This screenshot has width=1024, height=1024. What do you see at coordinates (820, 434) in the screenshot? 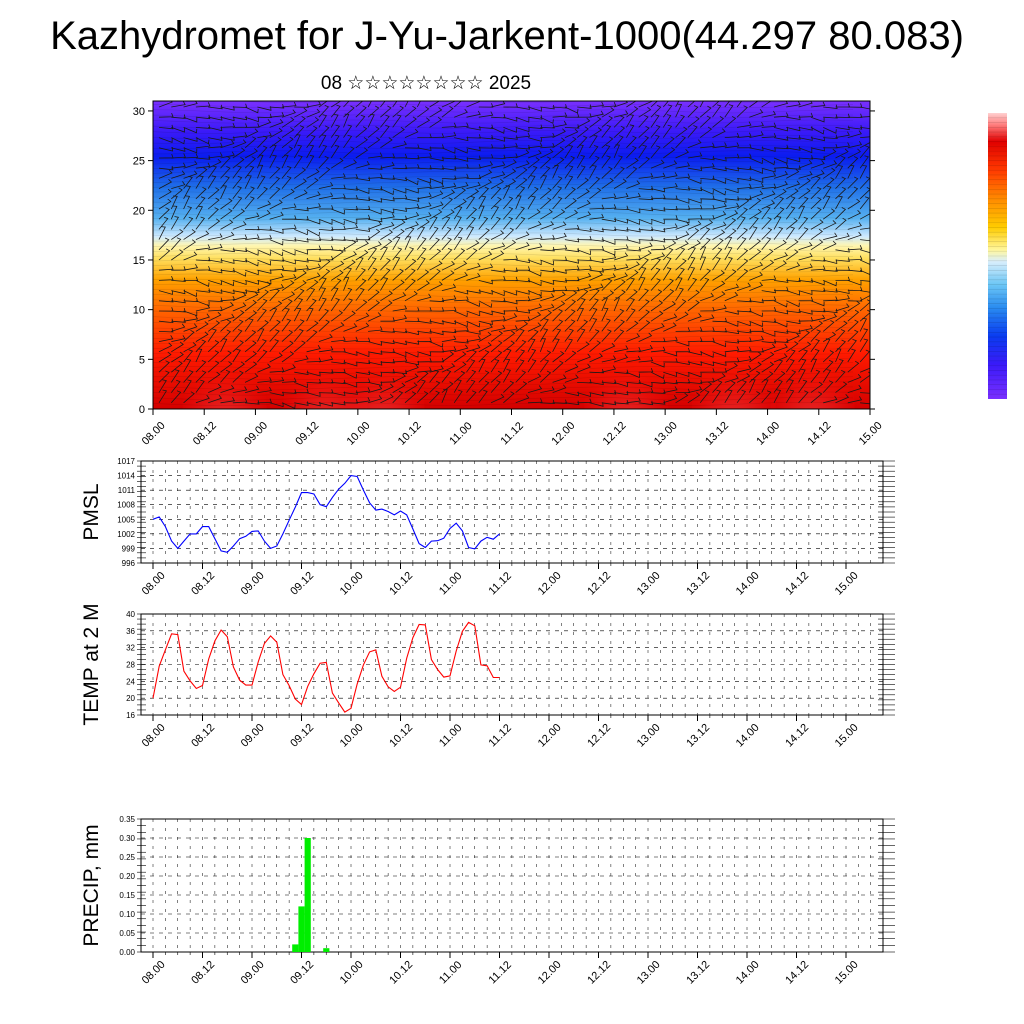
I see `x-tick-label: 14.12` at bounding box center [820, 434].